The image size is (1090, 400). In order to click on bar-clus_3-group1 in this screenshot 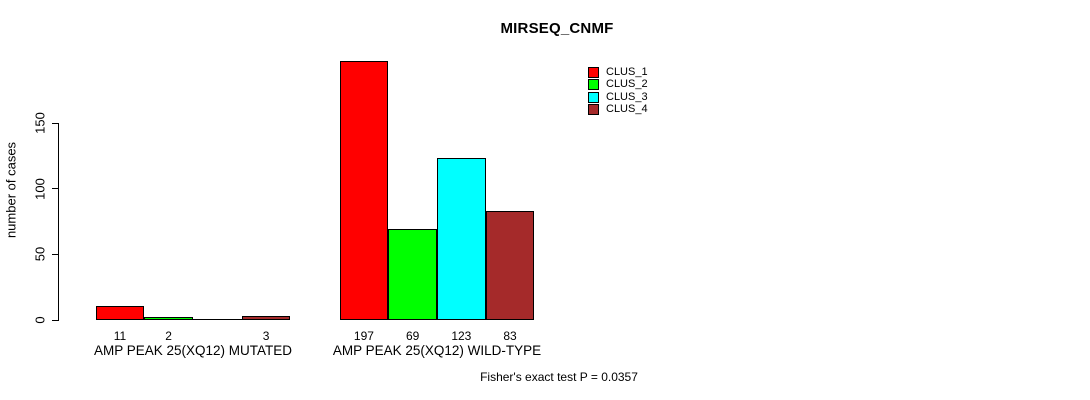, I will do `click(217, 319)`.